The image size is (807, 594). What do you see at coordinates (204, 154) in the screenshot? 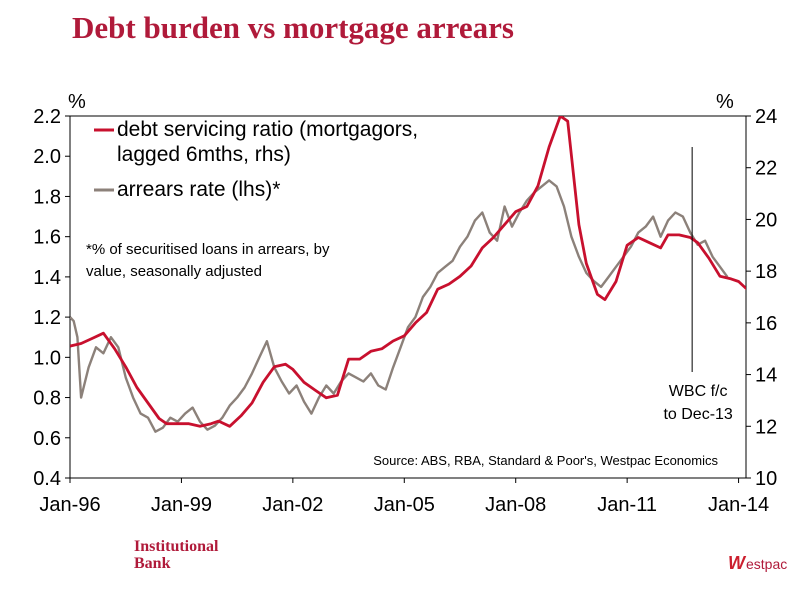
I see `dsr-legend-label: lagged 6mths, rhs)` at bounding box center [204, 154].